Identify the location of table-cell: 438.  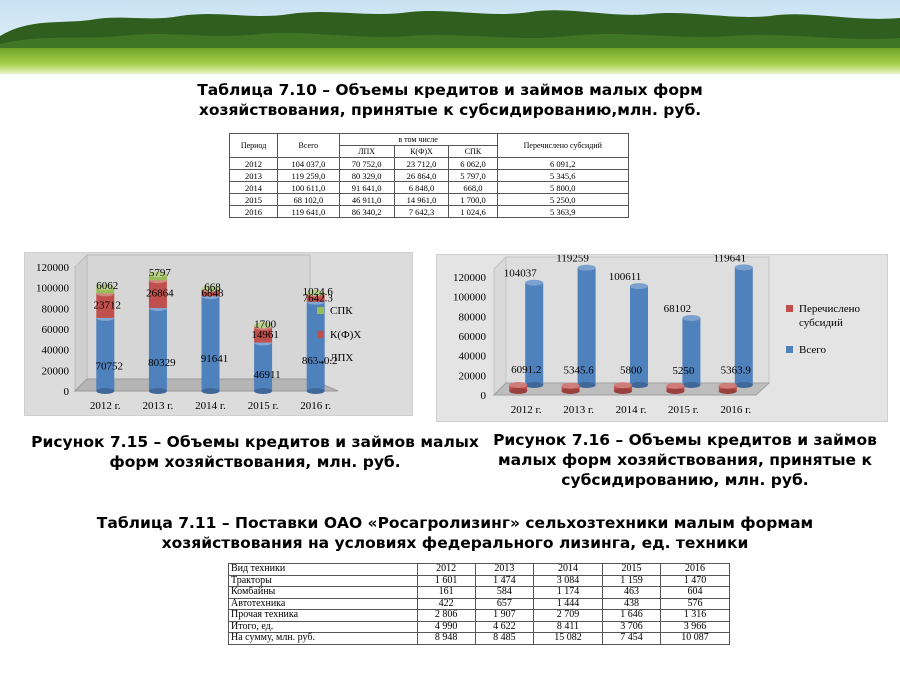
(631, 603).